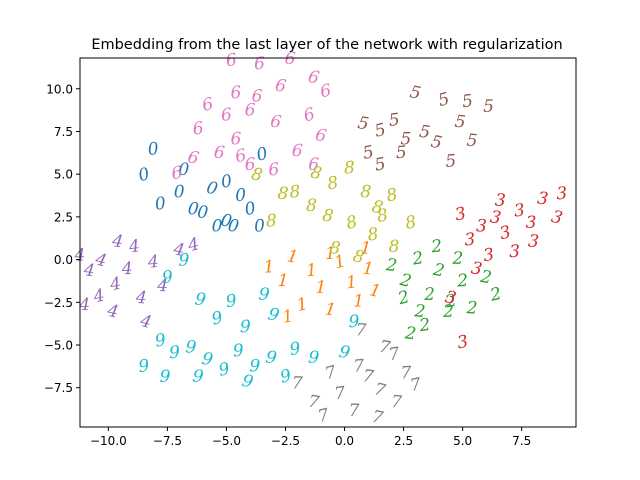  What do you see at coordinates (285, 441) in the screenshot?
I see `x-tick-label: −2.5` at bounding box center [285, 441].